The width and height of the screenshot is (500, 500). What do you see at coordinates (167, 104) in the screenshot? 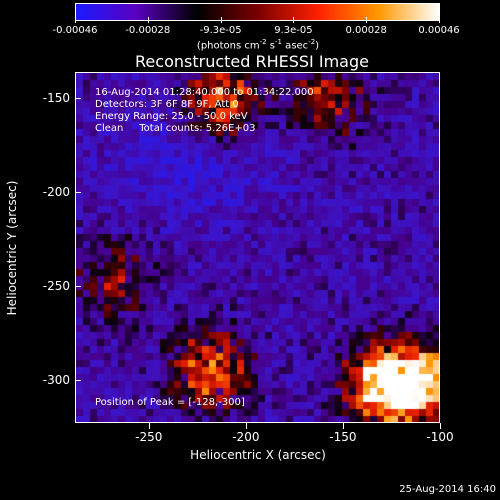
I see `info-detectors: Detectors: 3F 6F 8F 9F, Att 0` at bounding box center [167, 104].